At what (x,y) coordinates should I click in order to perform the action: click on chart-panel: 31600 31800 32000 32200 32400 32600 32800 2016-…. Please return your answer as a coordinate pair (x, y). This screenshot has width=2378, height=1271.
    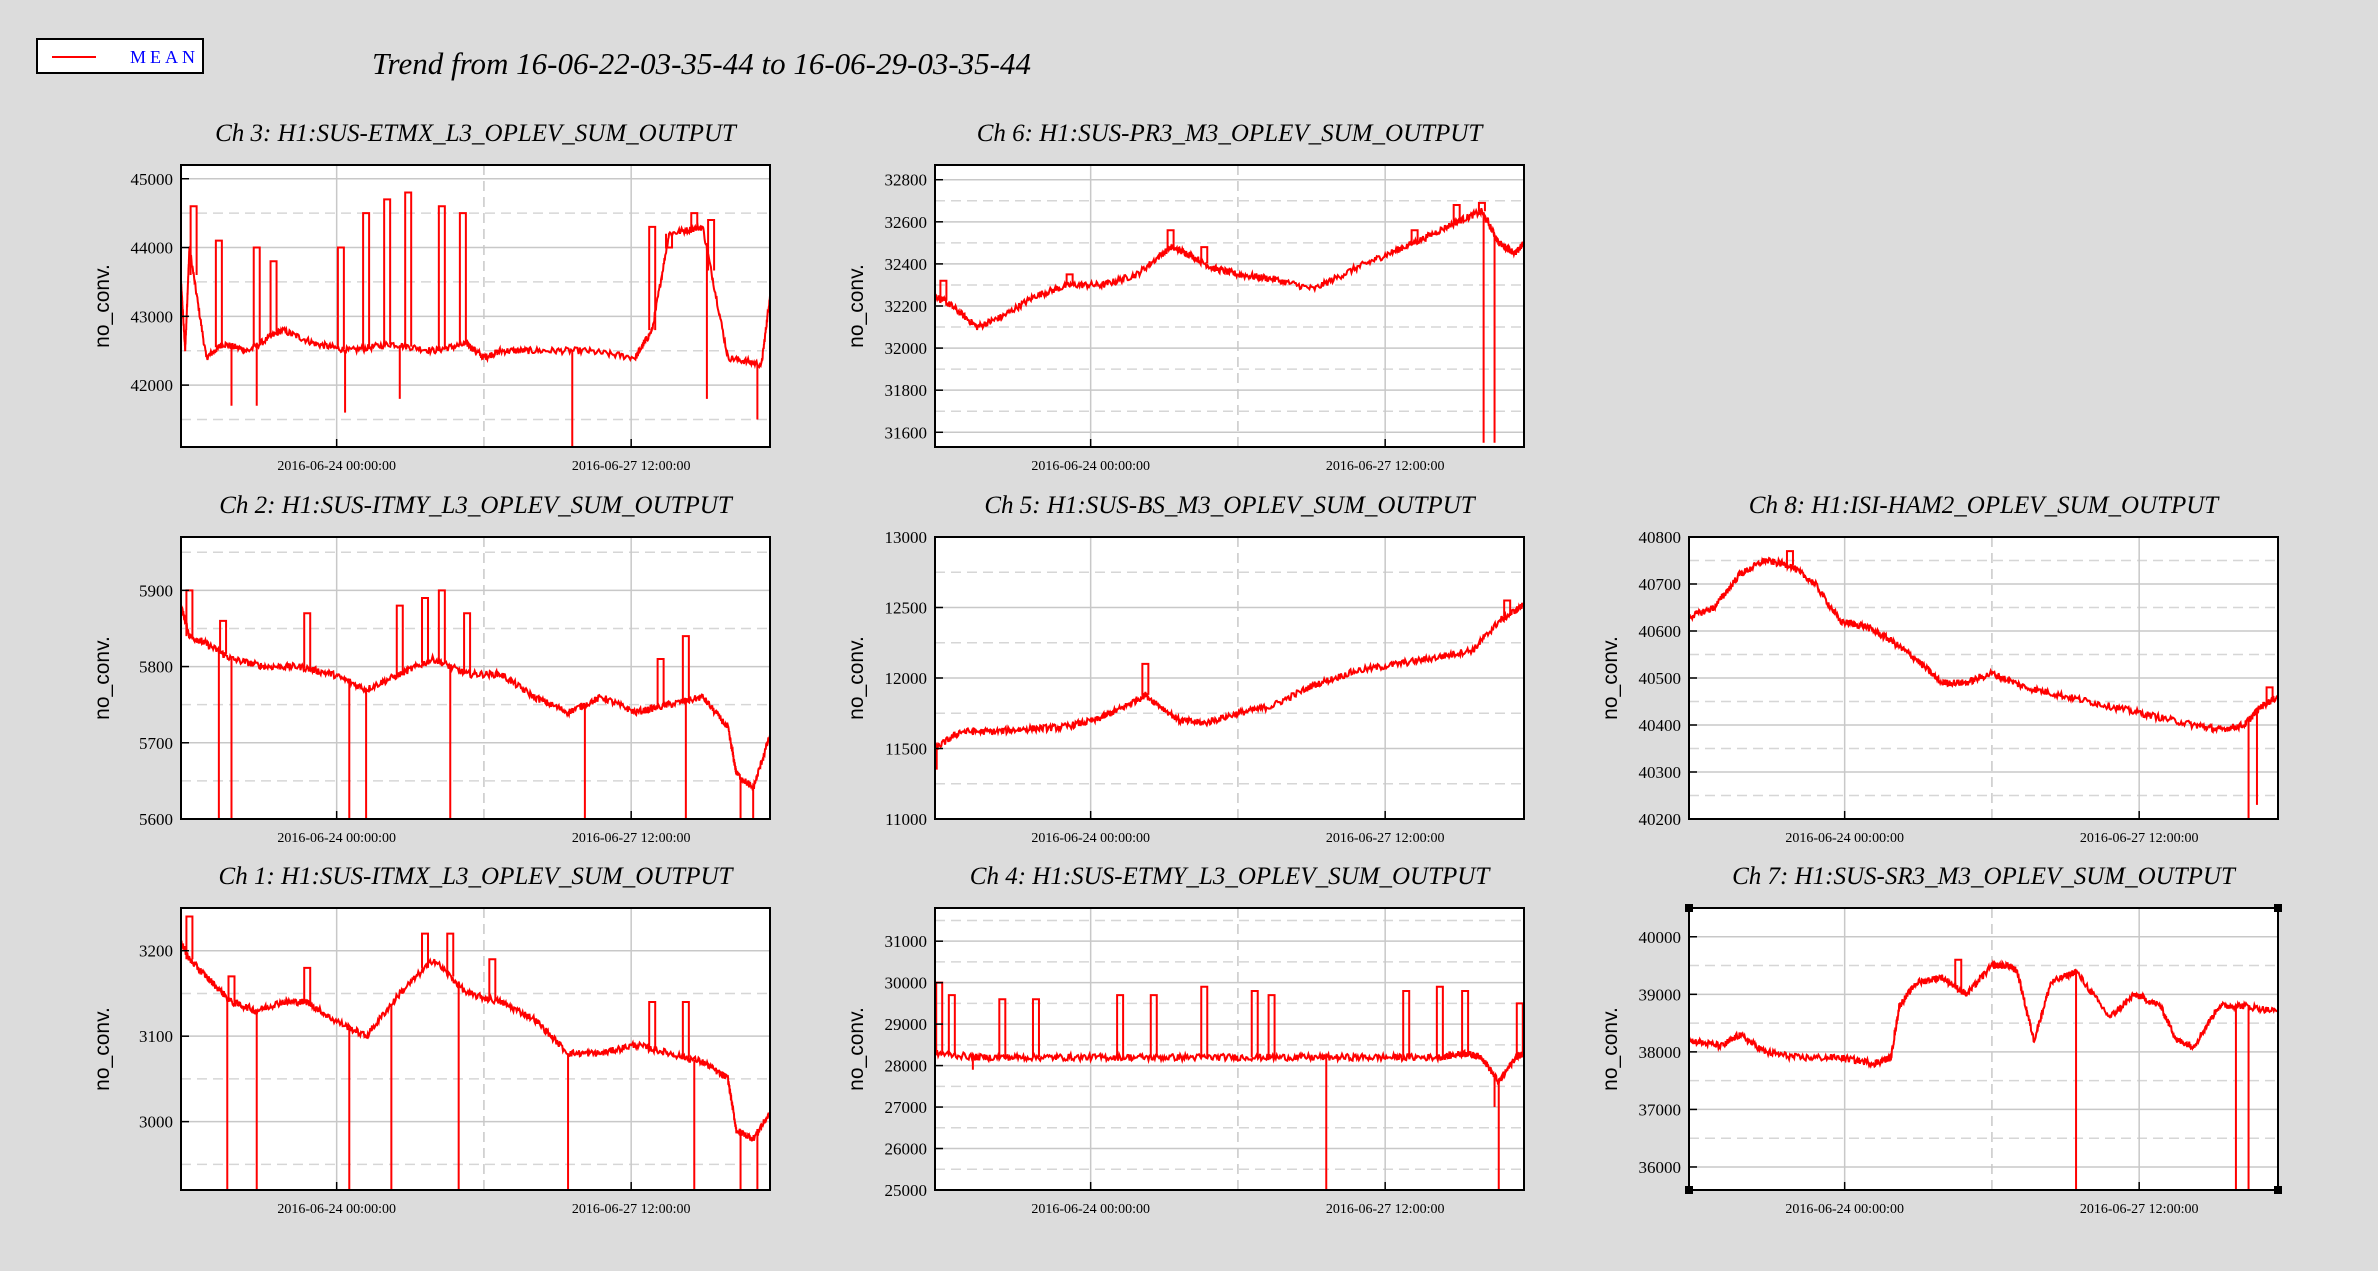
    Looking at the image, I should click on (1185, 319).